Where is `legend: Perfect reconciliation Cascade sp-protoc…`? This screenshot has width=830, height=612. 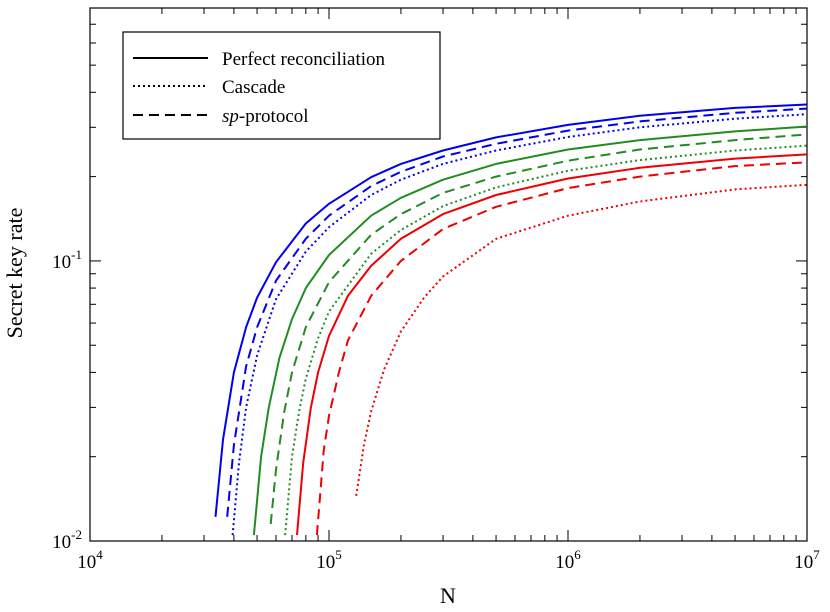 legend: Perfect reconciliation Cascade sp-protoc… is located at coordinates (281, 85).